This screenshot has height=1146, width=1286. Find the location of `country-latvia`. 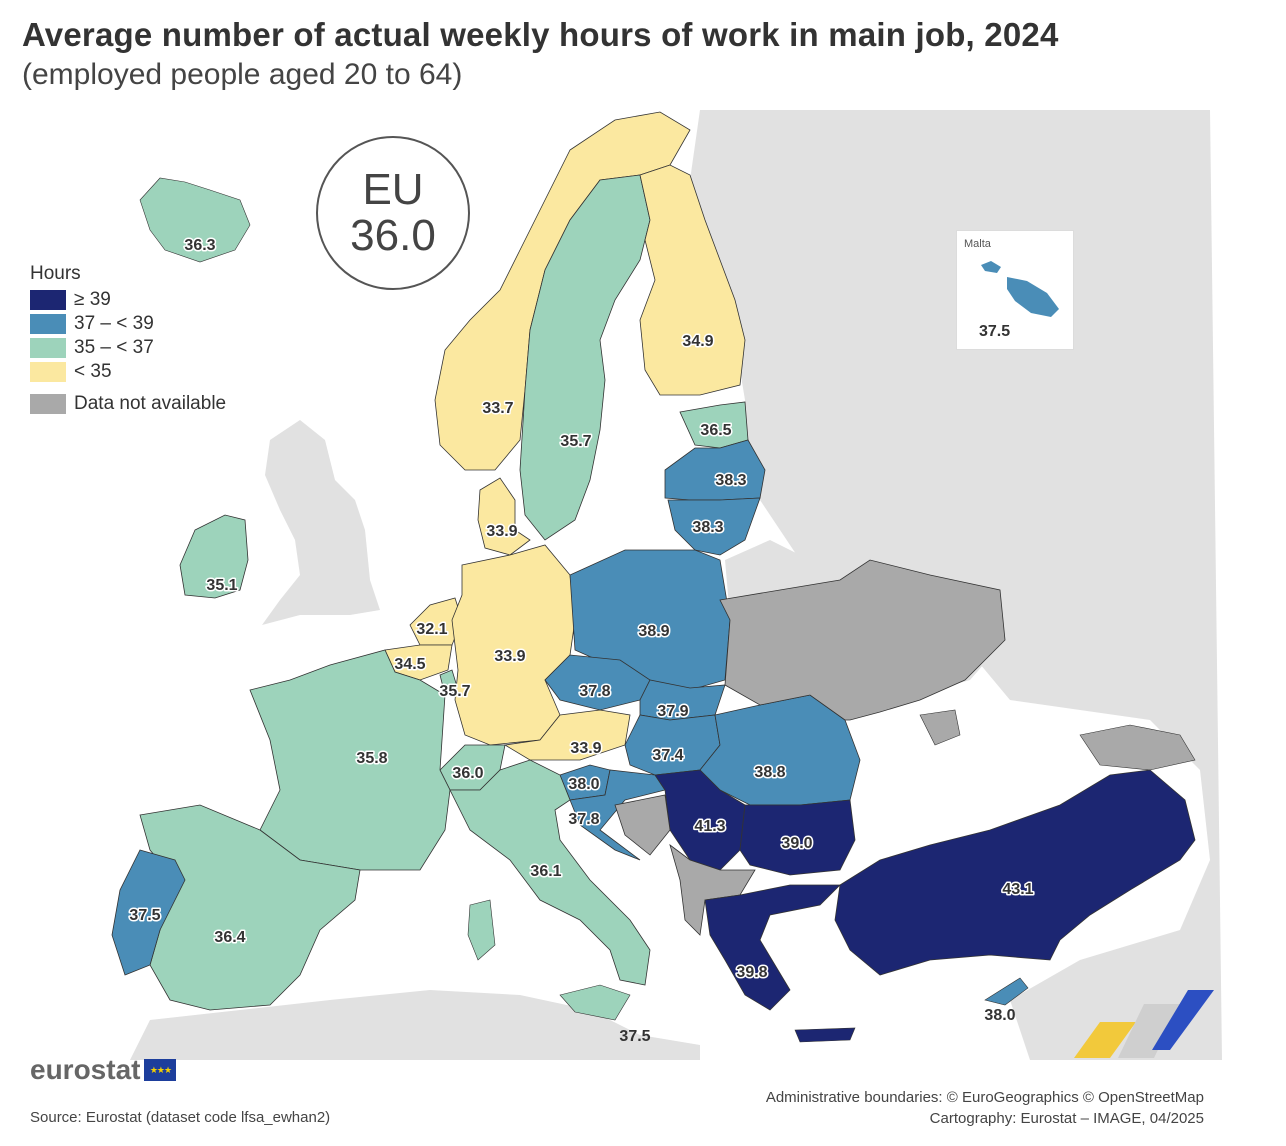

country-latvia is located at coordinates (715, 470).